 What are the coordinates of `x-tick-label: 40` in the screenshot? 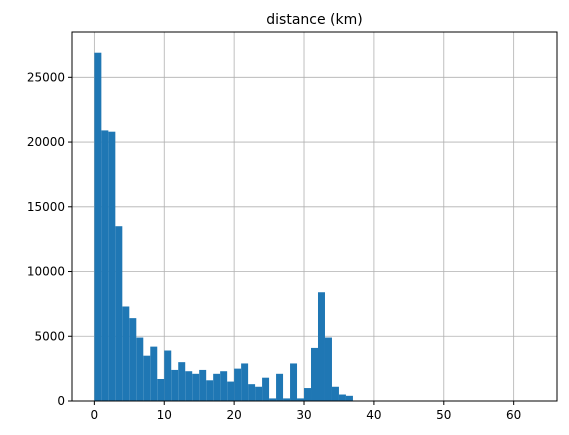 It's located at (373, 415).